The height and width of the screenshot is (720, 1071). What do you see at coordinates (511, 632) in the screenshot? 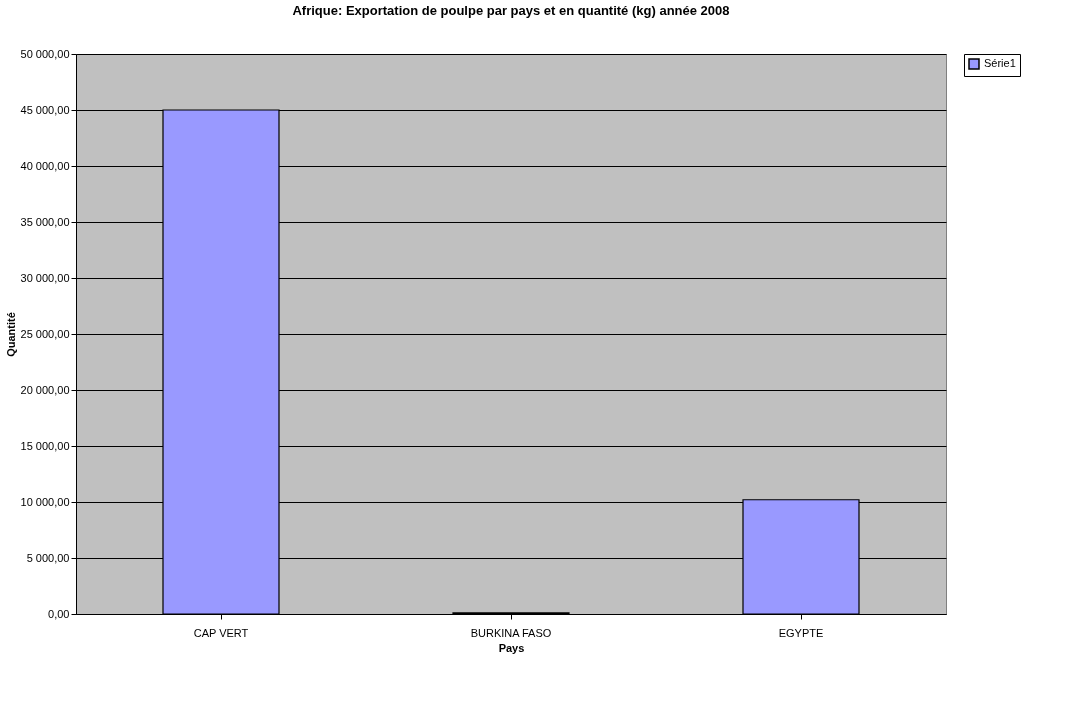
I see `x-tick-label: BURKINA FASO` at bounding box center [511, 632].